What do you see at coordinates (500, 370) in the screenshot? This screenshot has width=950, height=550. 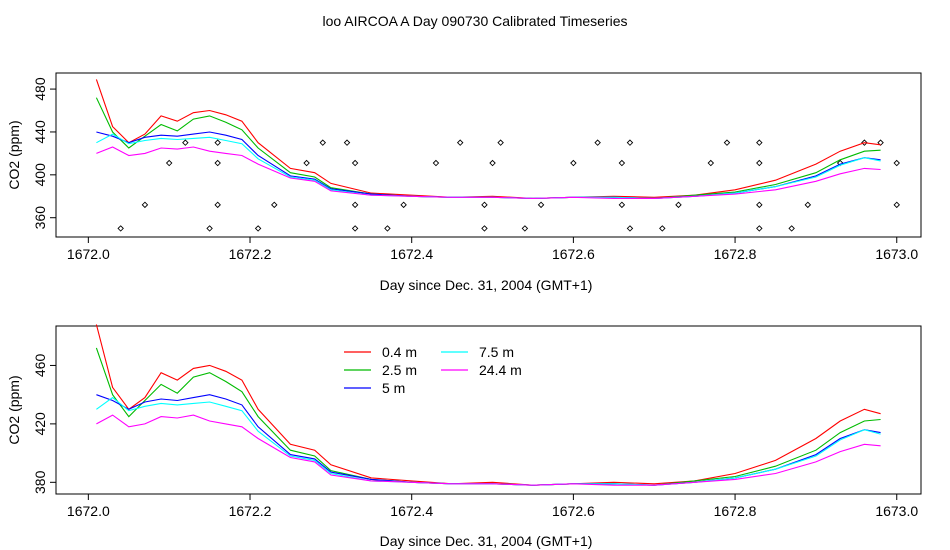 I see `legend-label: 24.4 m` at bounding box center [500, 370].